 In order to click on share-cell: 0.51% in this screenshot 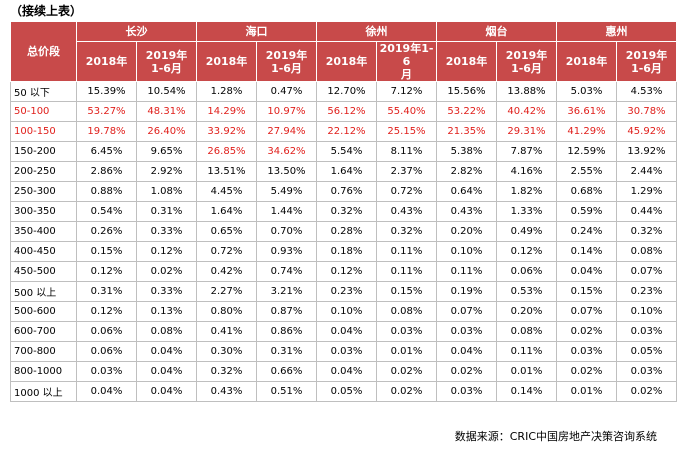, I will do `click(286, 391)`.